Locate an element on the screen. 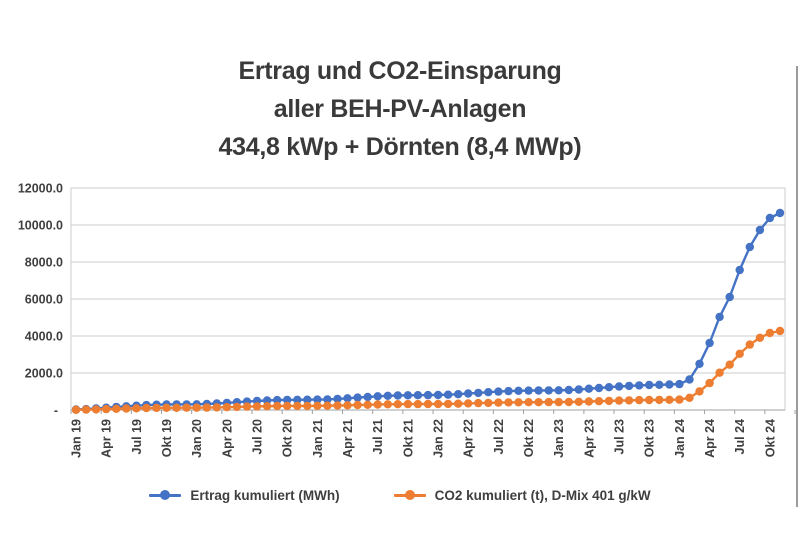 The image size is (800, 534). x-axis-tick-label: Jan 21 is located at coordinates (318, 438).